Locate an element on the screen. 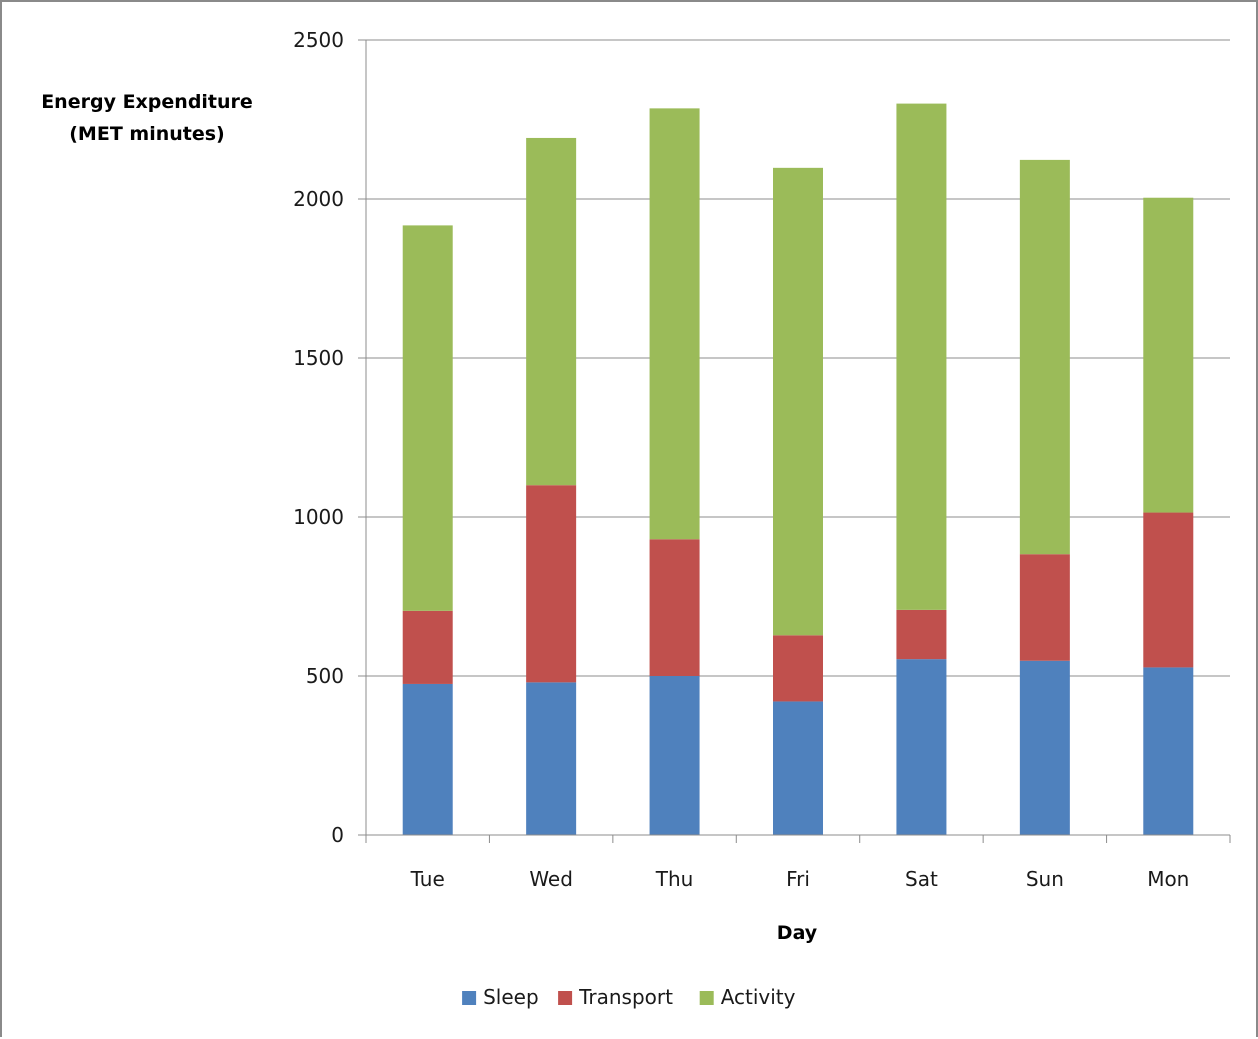 The width and height of the screenshot is (1258, 1039). y-tick-label: 1000 is located at coordinates (318, 517).